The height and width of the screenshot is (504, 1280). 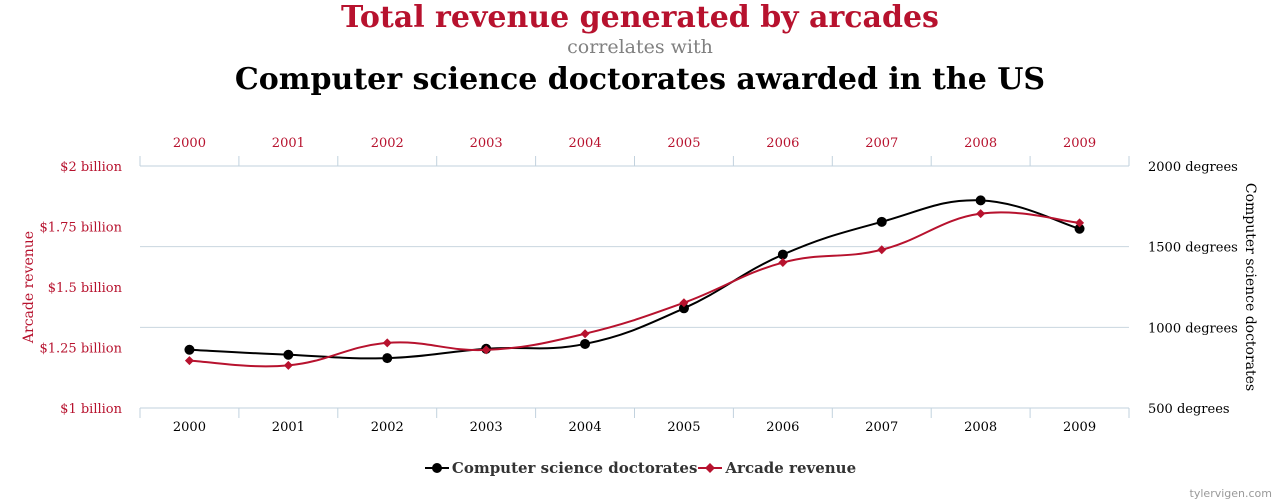 I want to click on bottom-category-label: 2004, so click(x=585, y=427).